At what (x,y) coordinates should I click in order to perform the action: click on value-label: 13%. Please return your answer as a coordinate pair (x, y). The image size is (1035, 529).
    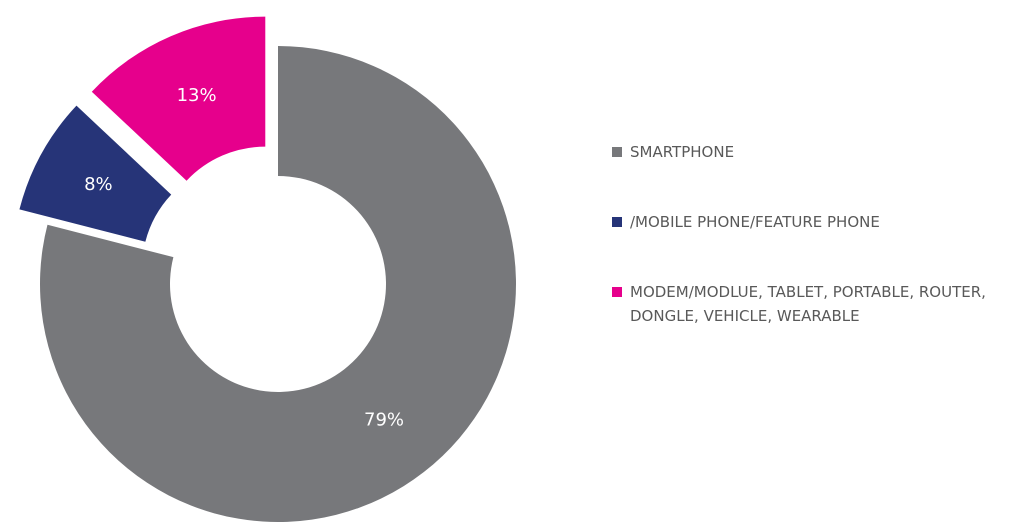
    Looking at the image, I should click on (197, 95).